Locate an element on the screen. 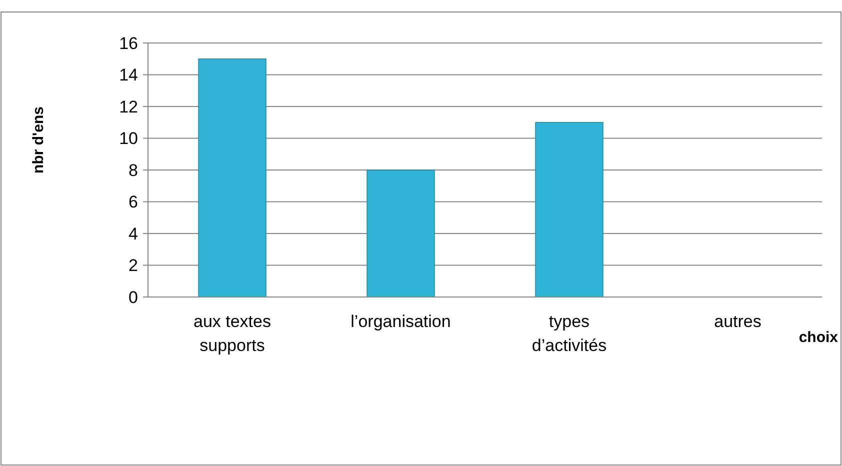 Image resolution: width=842 pixels, height=466 pixels. x-axis-title: choix is located at coordinates (818, 337).